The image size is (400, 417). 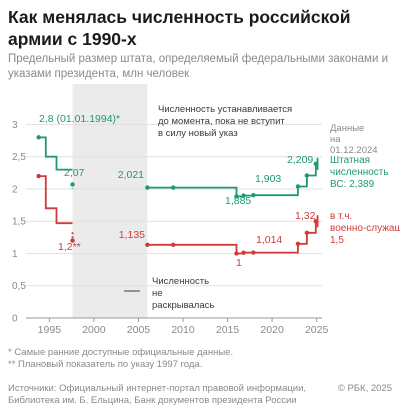 What do you see at coordinates (232, 180) in the screenshot?
I see `staff-line-recent` at bounding box center [232, 180].